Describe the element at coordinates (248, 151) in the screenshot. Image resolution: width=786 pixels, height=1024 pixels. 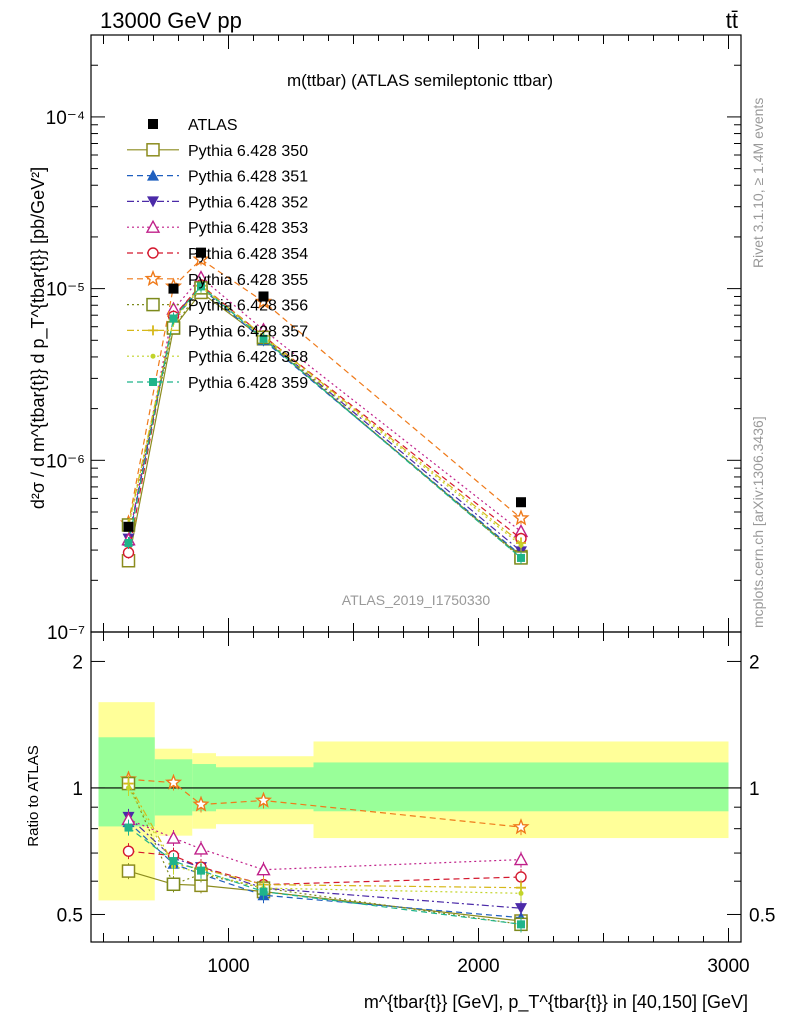
I see `legend-label-0: Pythia 6.428 350` at that location.